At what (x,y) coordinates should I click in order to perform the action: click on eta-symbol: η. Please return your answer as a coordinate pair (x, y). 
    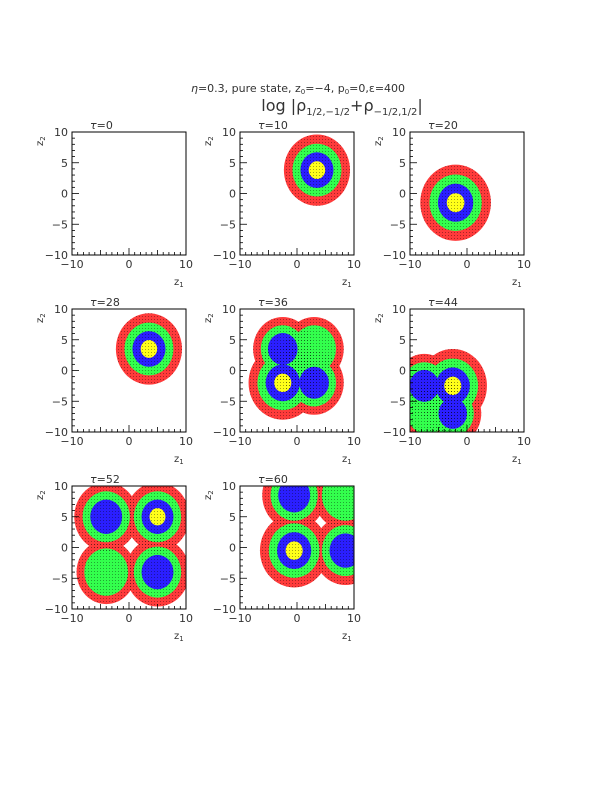
    Looking at the image, I should click on (194, 88).